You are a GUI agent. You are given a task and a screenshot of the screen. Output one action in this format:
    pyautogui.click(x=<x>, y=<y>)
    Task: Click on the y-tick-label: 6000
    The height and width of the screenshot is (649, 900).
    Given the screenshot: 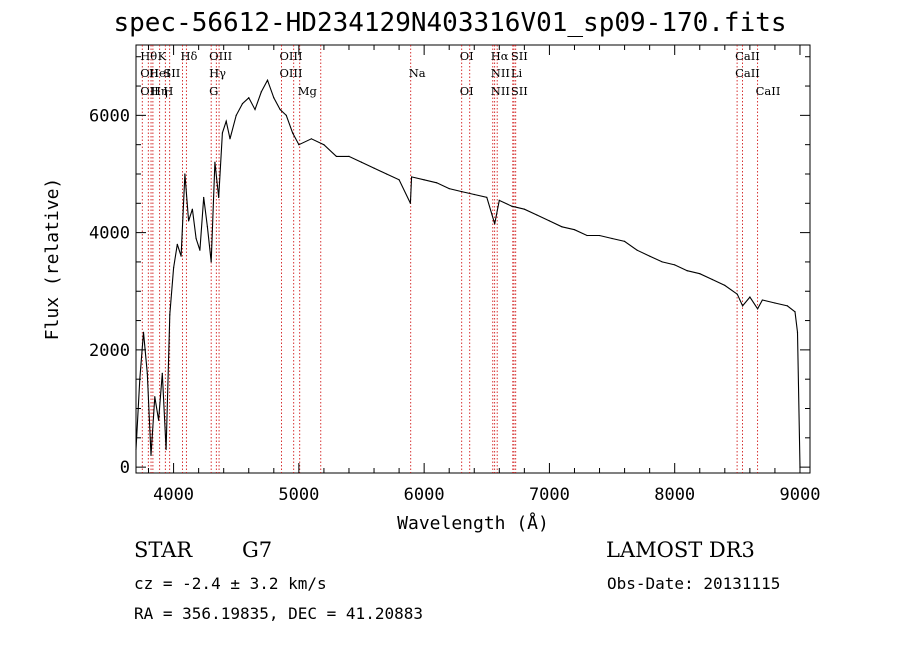 What is the action you would take?
    pyautogui.click(x=109, y=116)
    